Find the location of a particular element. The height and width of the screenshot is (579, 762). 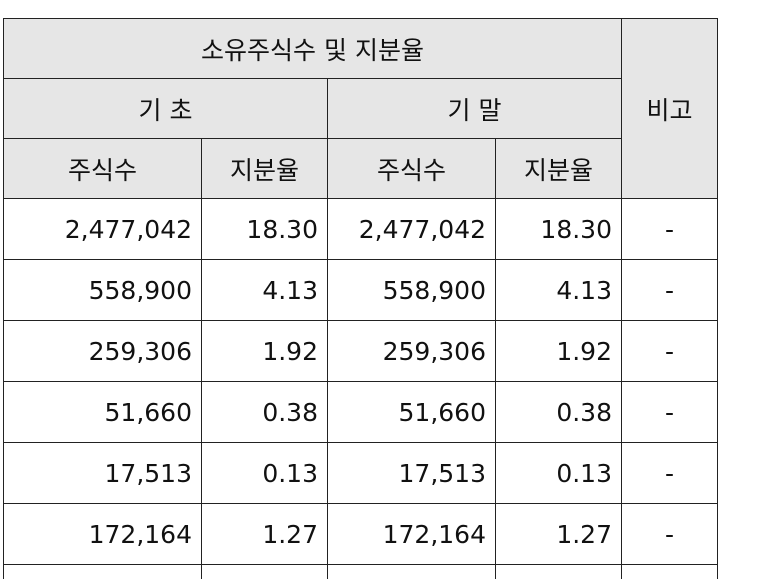

table-row: 558,900 4.13 558,900 4.13 - is located at coordinates (361, 290).